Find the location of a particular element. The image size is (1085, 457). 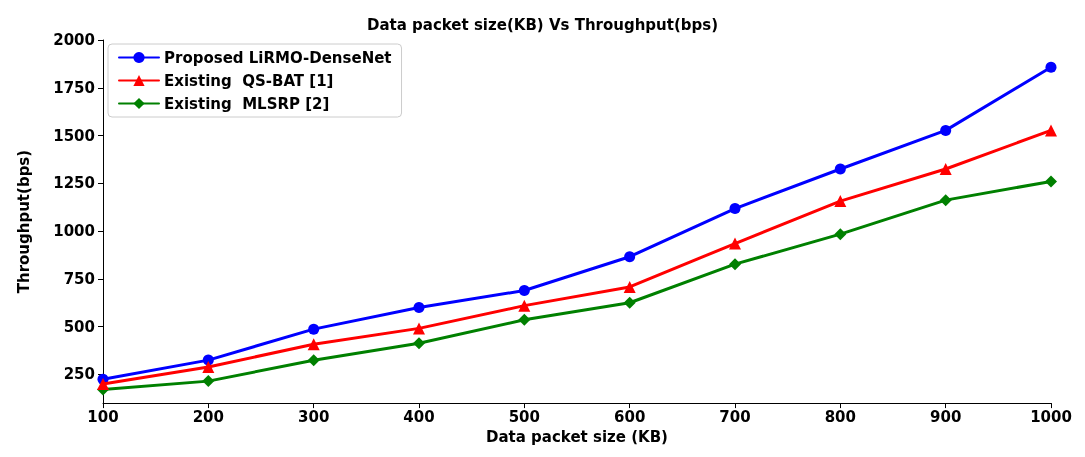

y-tick-label: 250 is located at coordinates (79, 374).